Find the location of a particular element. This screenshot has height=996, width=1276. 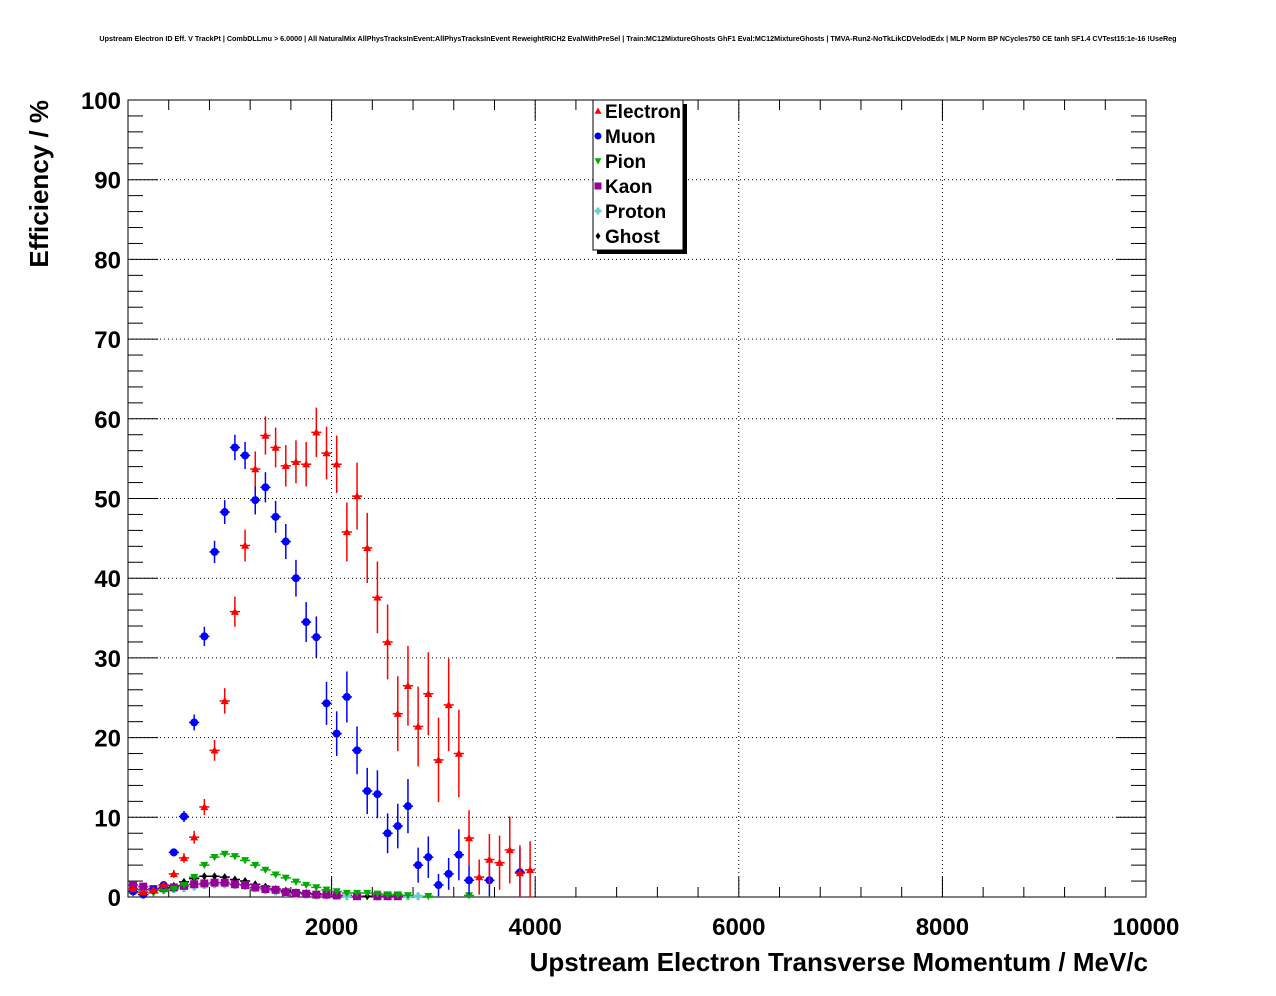

x-tick-label: 2000 is located at coordinates (331, 927).